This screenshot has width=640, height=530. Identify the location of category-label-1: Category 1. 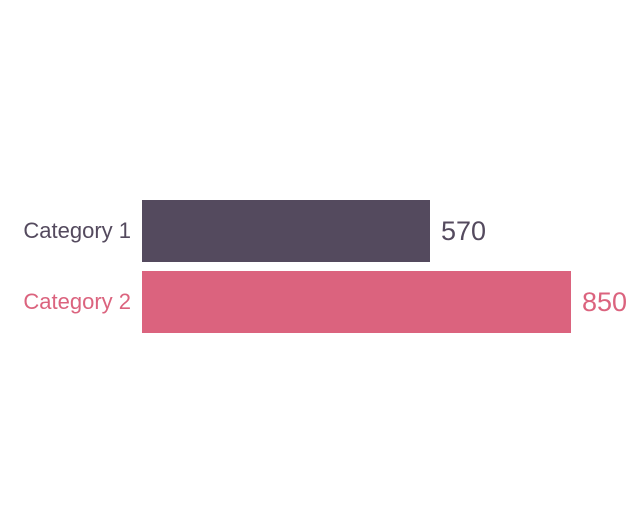
(77, 230).